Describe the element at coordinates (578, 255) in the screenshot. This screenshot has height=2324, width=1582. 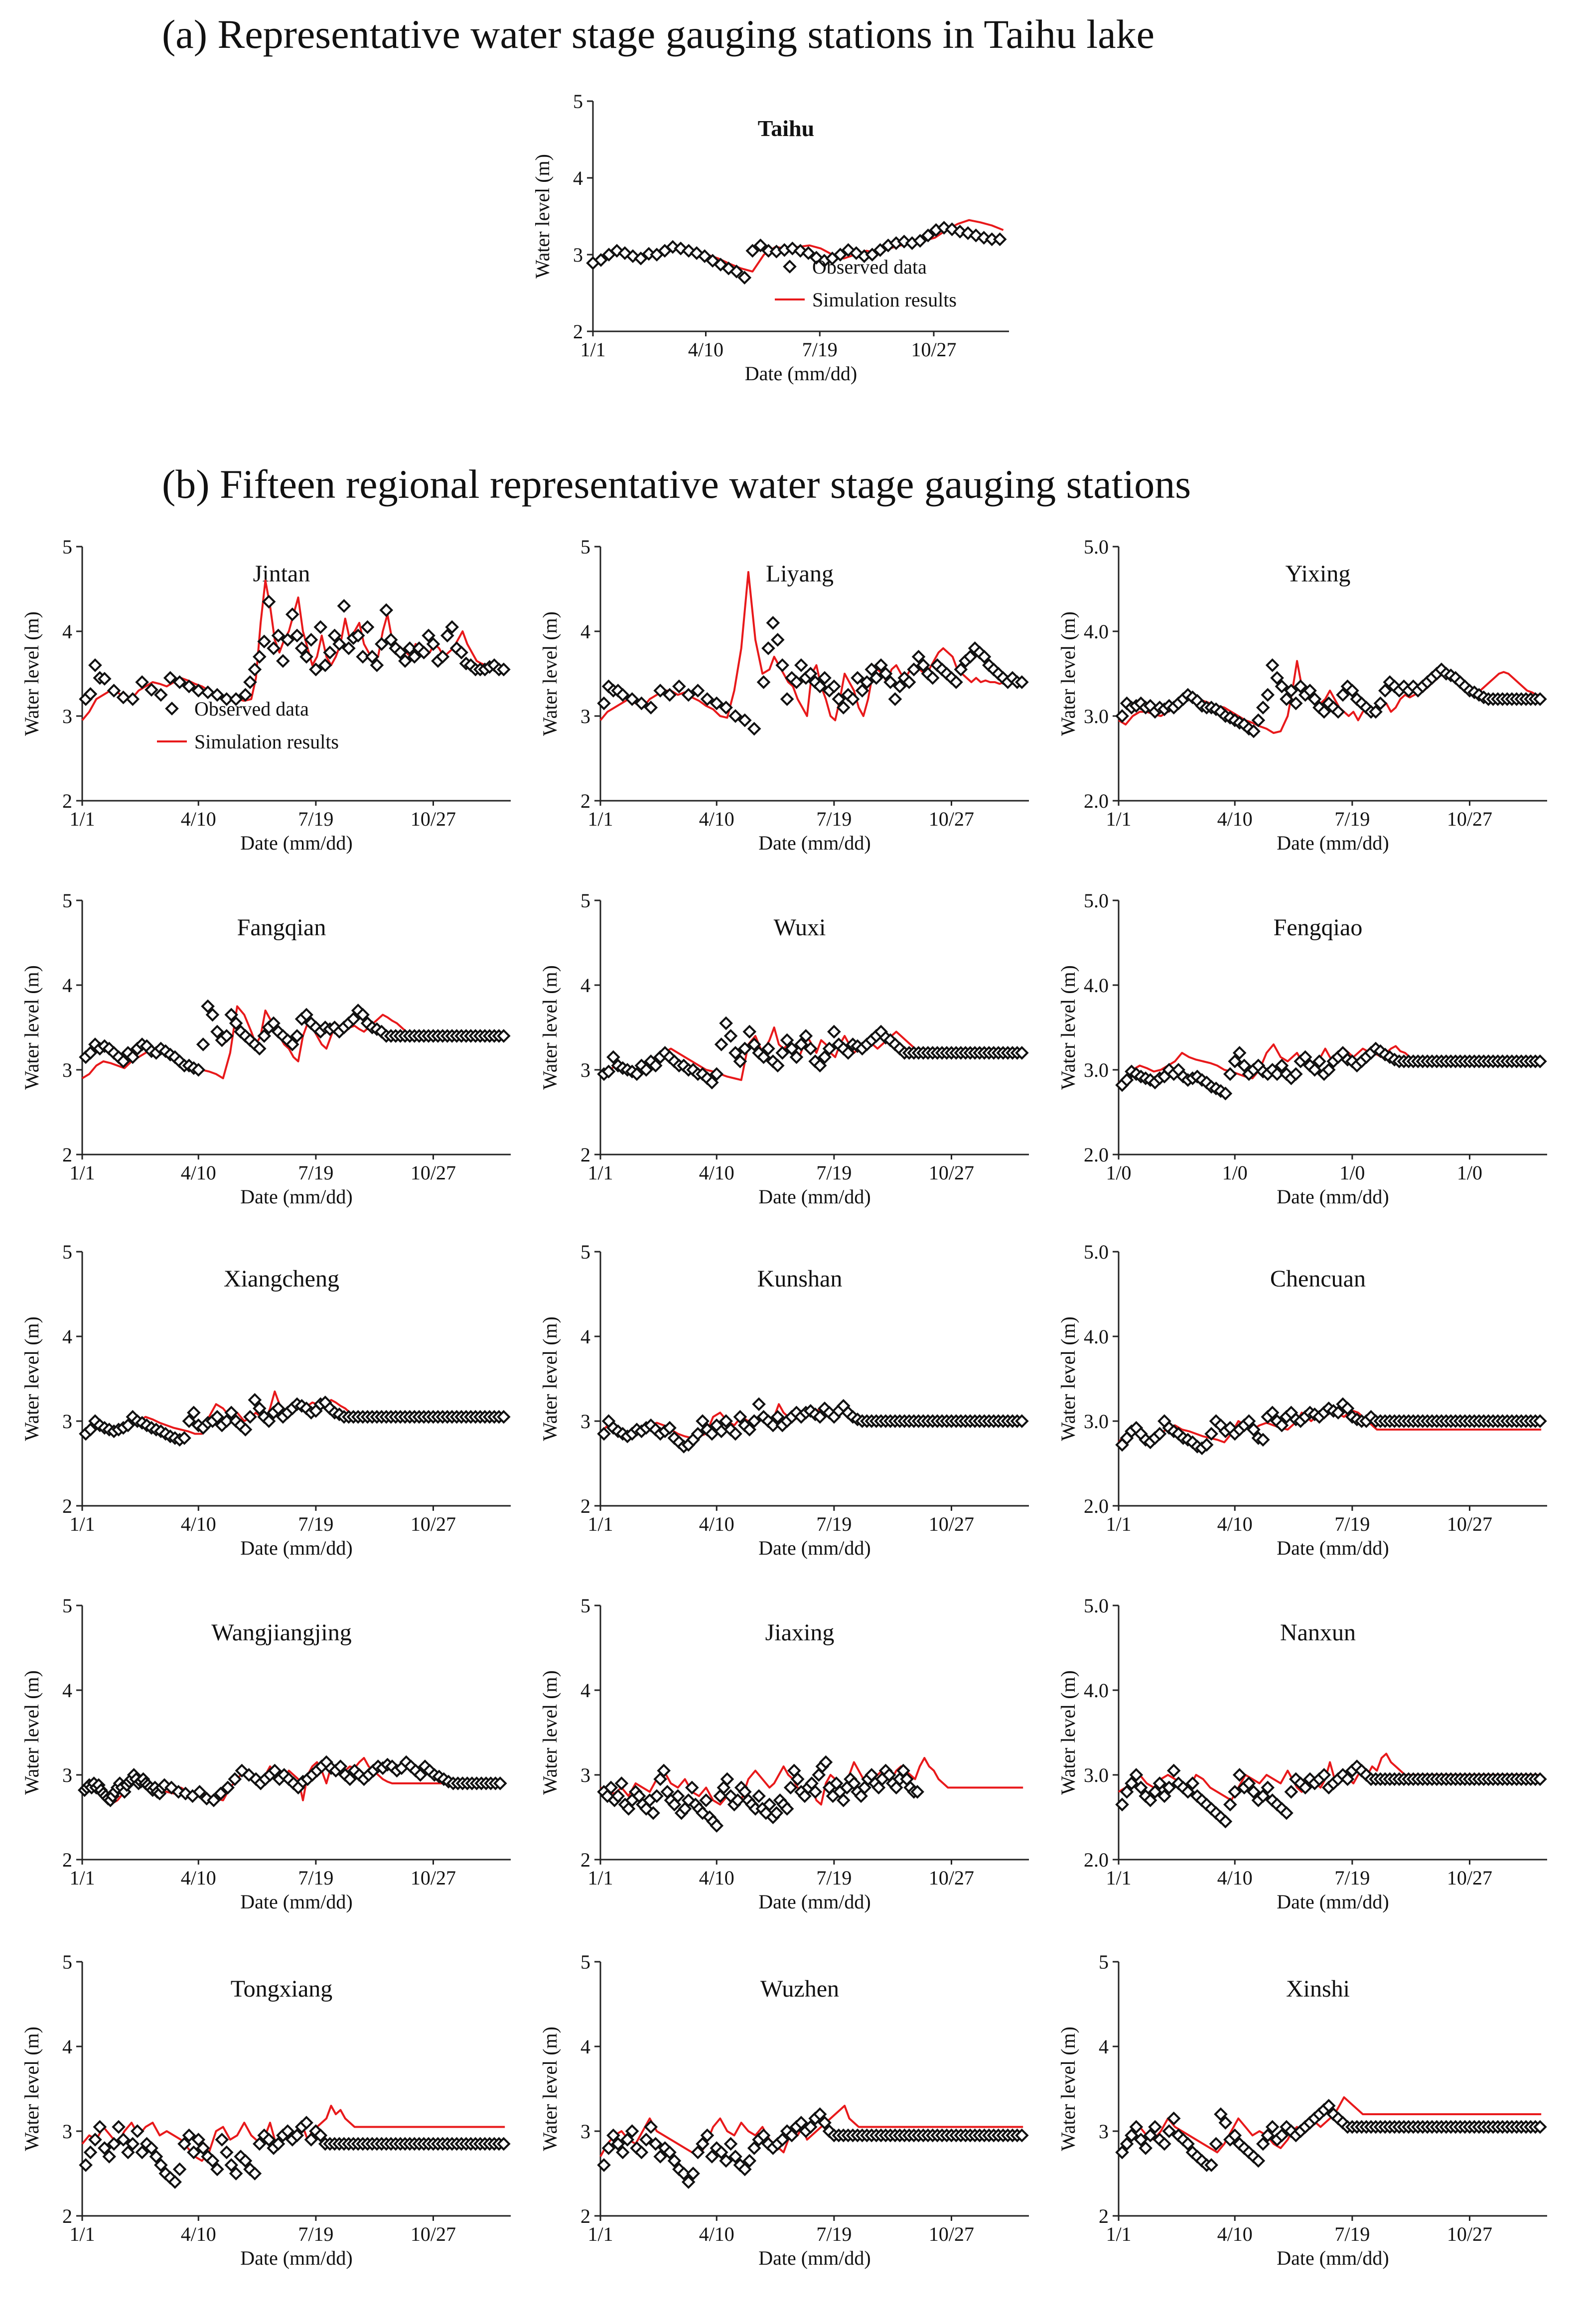
I see `y-tick-label: 3` at that location.